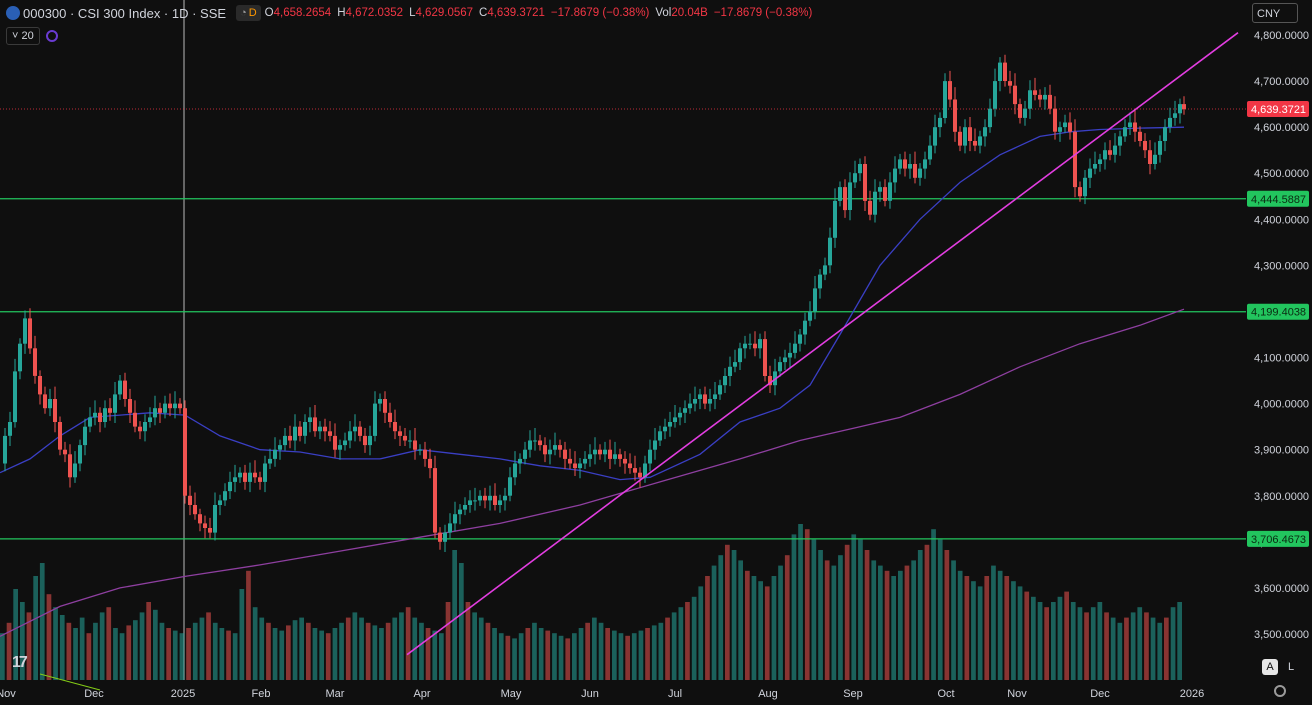  Describe the element at coordinates (51, 36) in the screenshot. I see `indicator-circle-icon` at that location.